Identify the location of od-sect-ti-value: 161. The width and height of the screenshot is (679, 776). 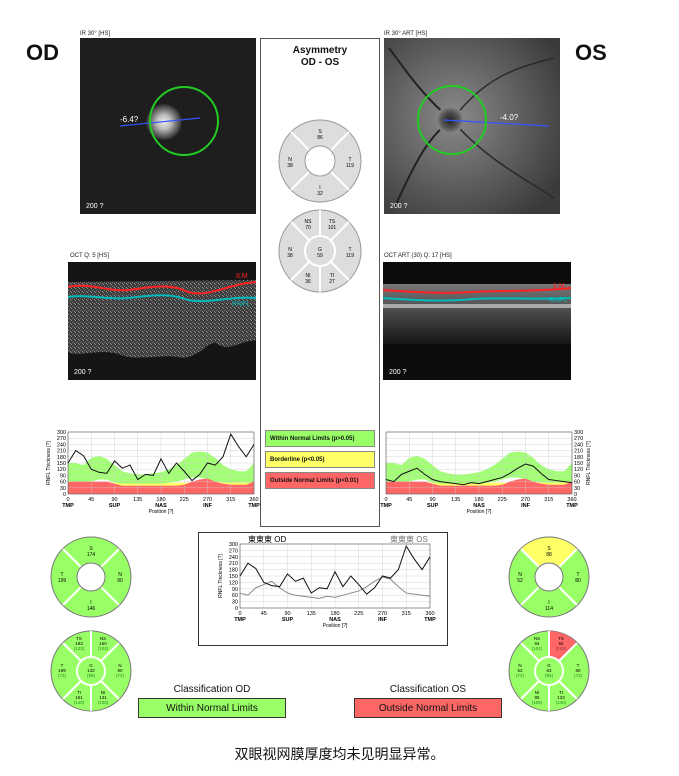
(79, 697).